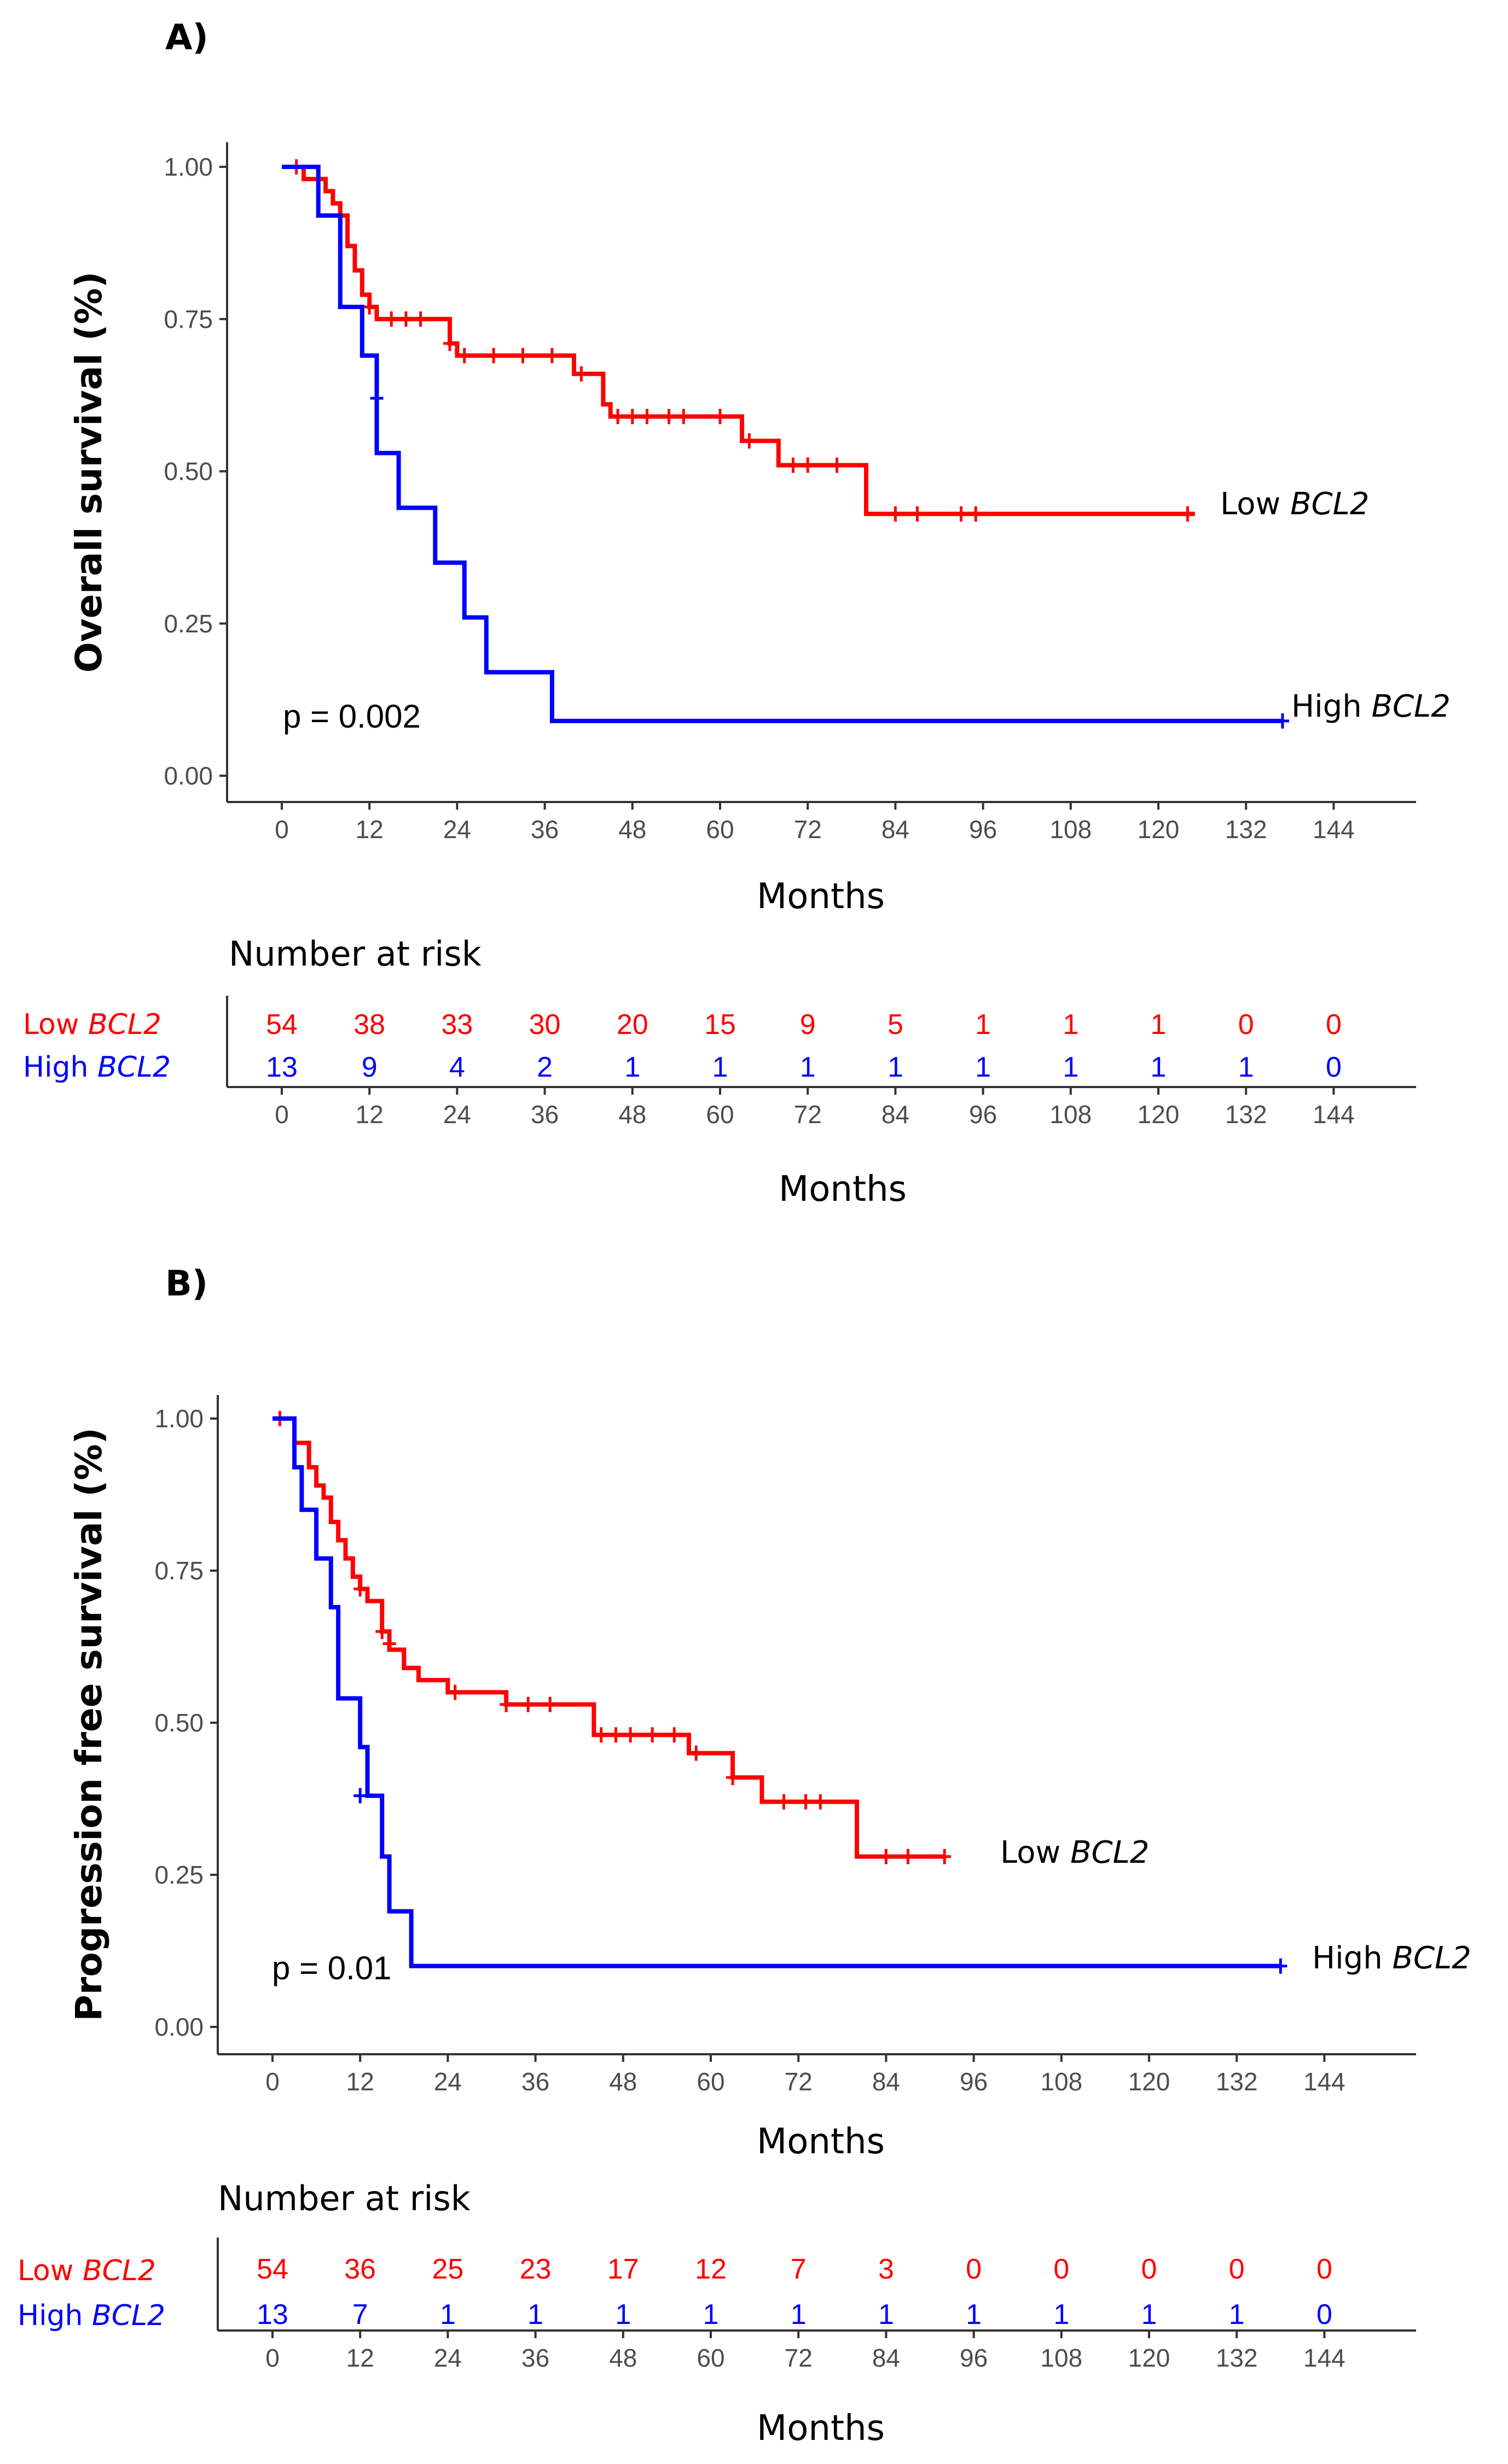 The image size is (1508, 2464). I want to click on panel-b-risk-values: 54 36 25 23 17 12 7 3 0 0 0 0 0 13 7 1 1 1 1 1 1 1 1 1 1 0, so click(794, 2292).